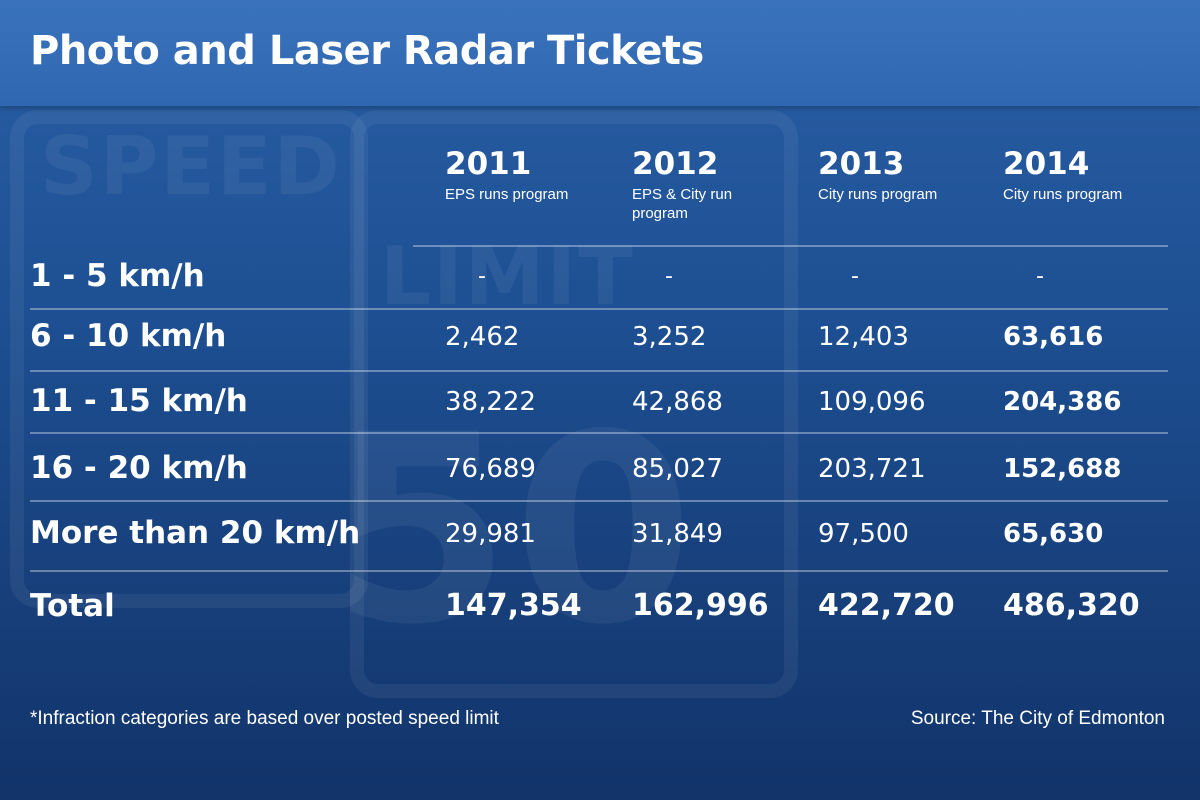 The height and width of the screenshot is (800, 1200). I want to click on background-speed-word: SPEED, so click(191, 166).